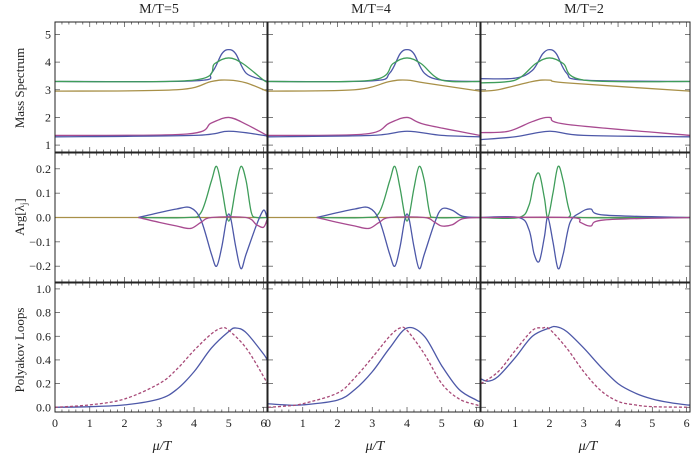 The image size is (692, 454). What do you see at coordinates (584, 9) in the screenshot?
I see `column-title: M/T=2` at bounding box center [584, 9].